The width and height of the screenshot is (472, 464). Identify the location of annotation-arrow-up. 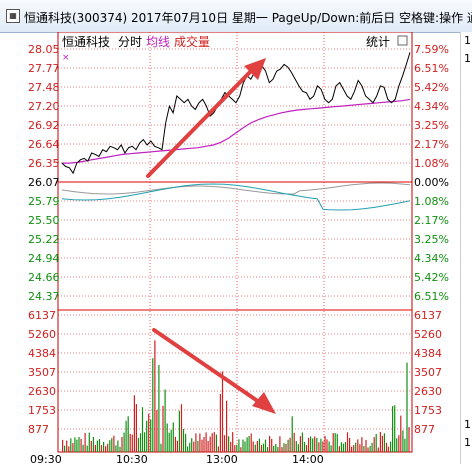
(206, 118).